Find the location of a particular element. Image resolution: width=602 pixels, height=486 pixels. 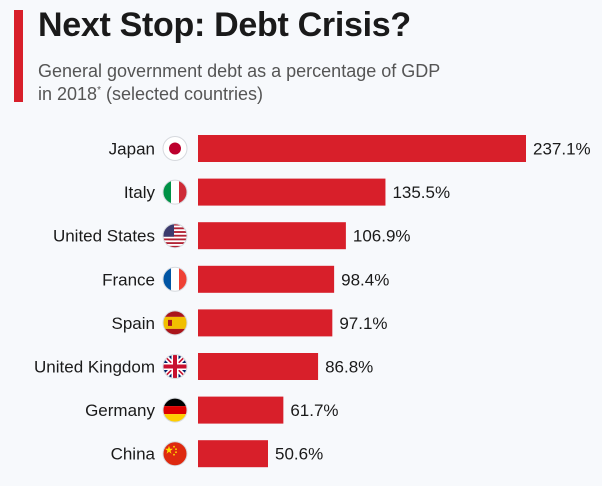

value-label-italy: 135.5% is located at coordinates (421, 192).